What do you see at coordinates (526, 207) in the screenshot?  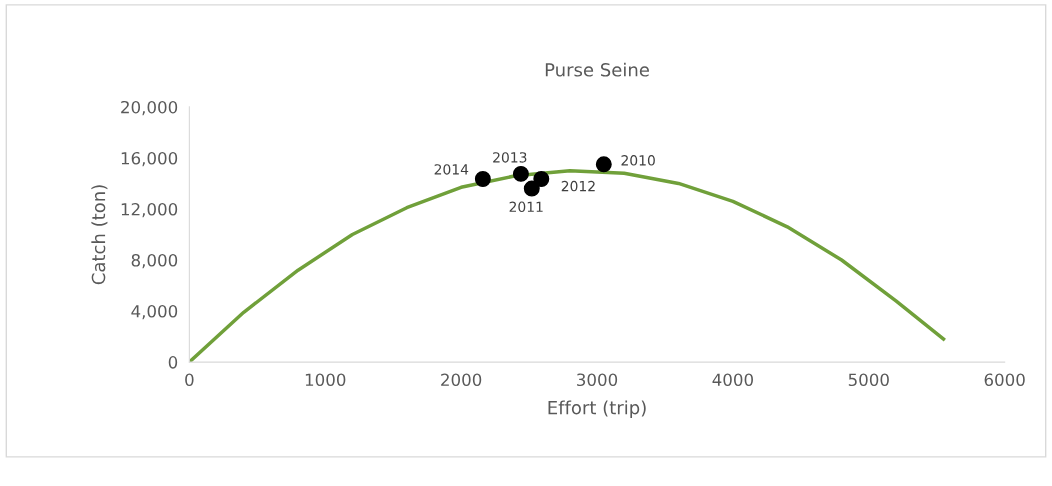 I see `annotation: 2011` at bounding box center [526, 207].